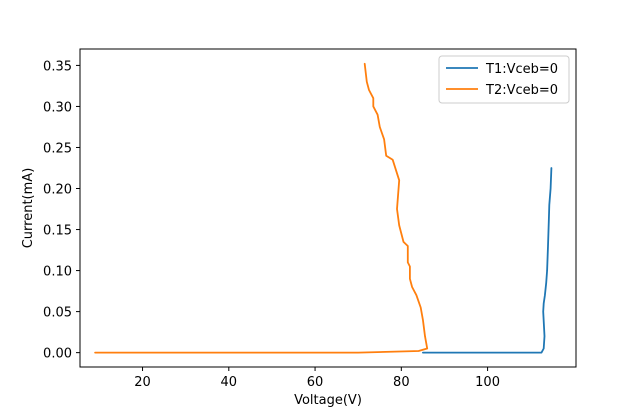 This screenshot has height=409, width=640. What do you see at coordinates (142, 382) in the screenshot?
I see `x-tick-label-20: 20` at bounding box center [142, 382].